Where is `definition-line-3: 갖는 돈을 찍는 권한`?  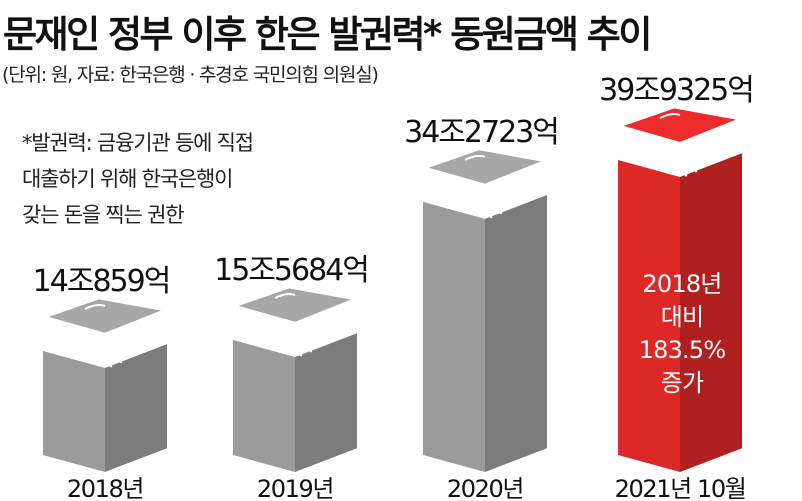 definition-line-3: 갖는 돈을 찍는 권한 is located at coordinates (103, 215).